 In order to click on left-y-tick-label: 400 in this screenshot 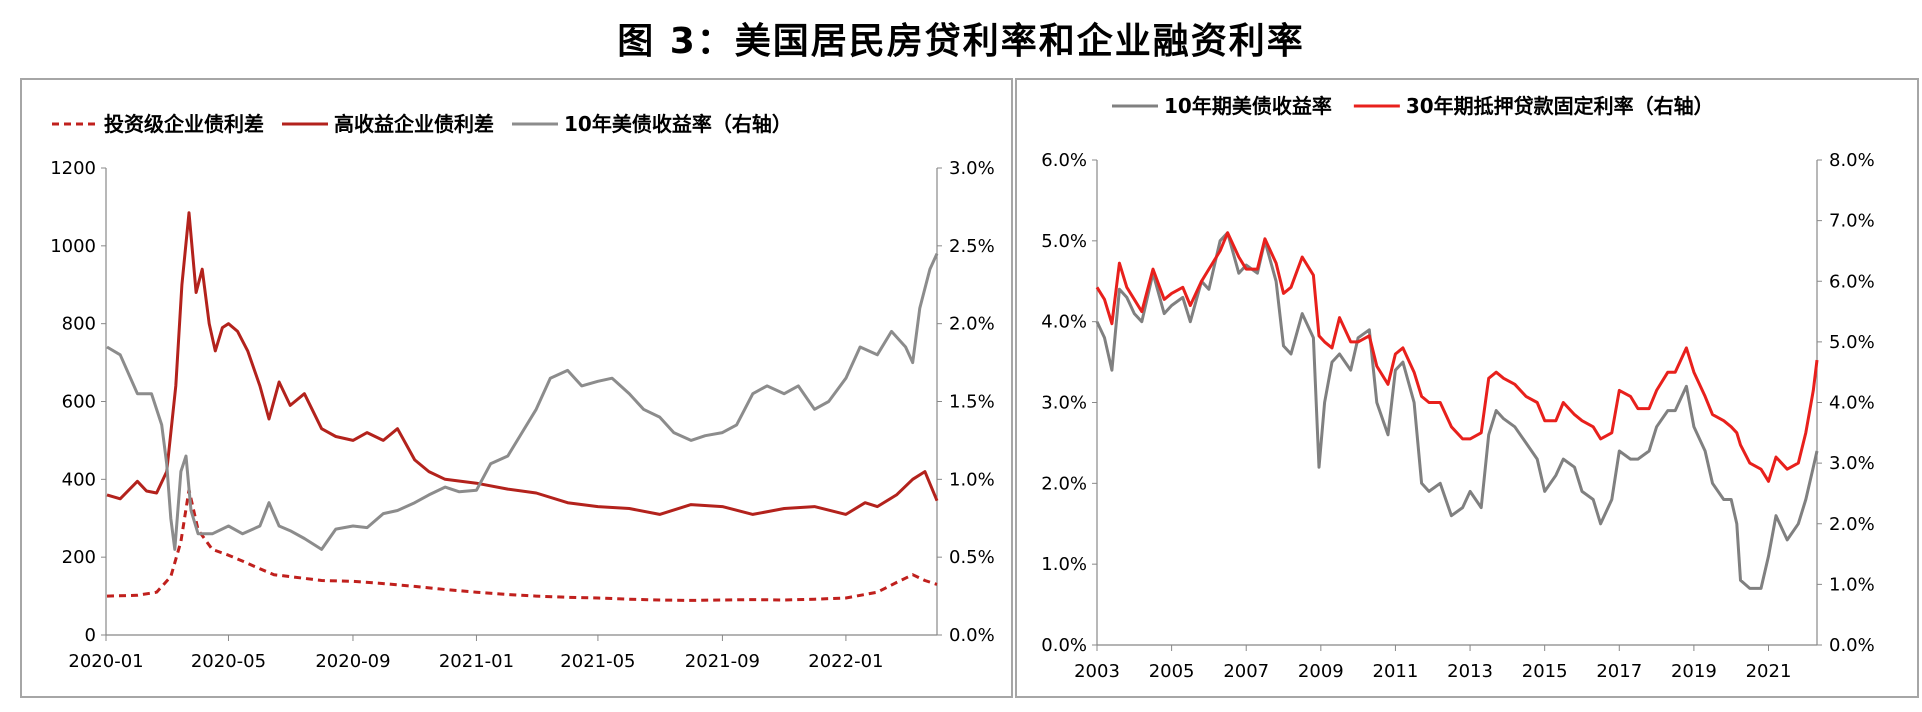, I will do `click(79, 479)`.